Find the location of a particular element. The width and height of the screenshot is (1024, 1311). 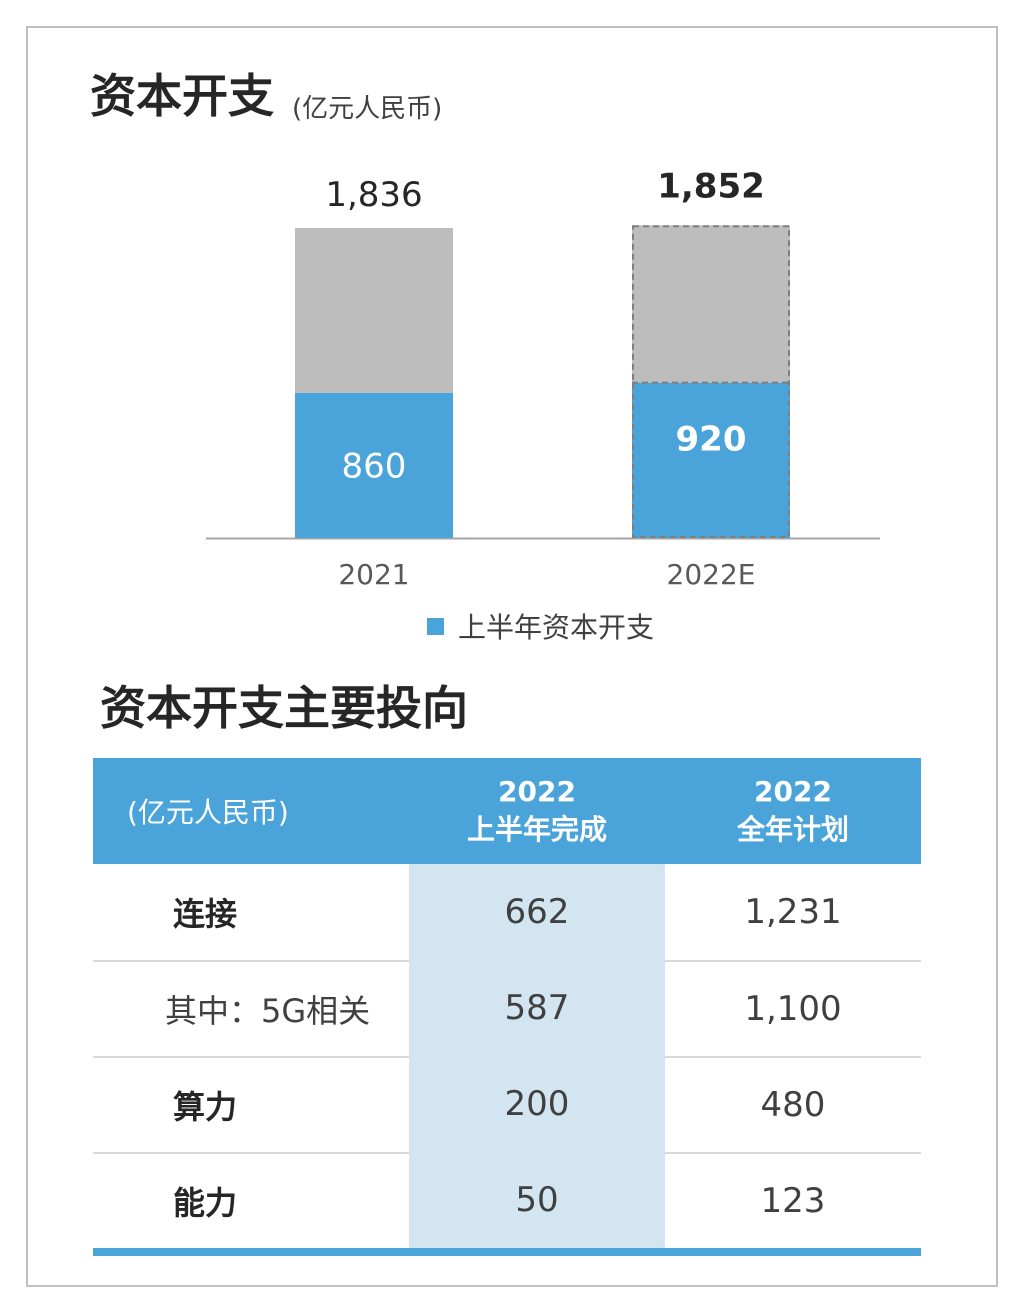

estimate-outline-2022E is located at coordinates (711, 382).